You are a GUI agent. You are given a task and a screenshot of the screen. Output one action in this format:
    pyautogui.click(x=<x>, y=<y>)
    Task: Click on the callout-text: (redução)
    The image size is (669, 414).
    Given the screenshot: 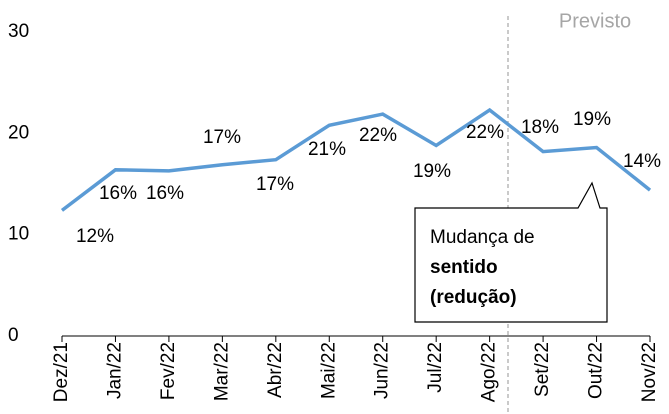 What is the action you would take?
    pyautogui.click(x=473, y=297)
    